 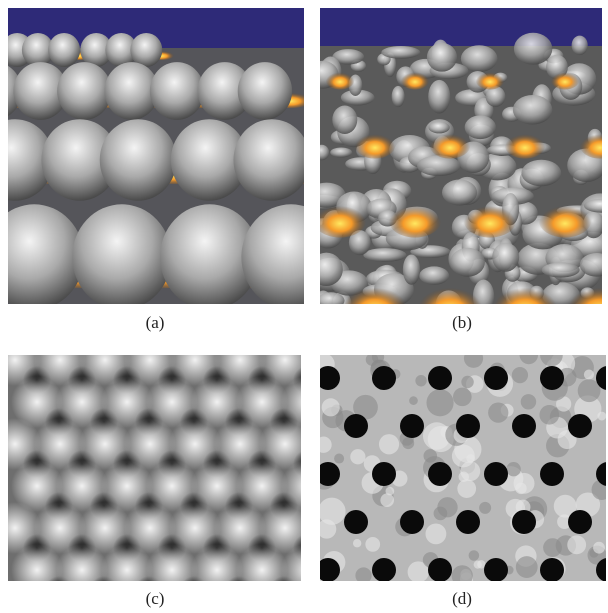 What do you see at coordinates (155, 322) in the screenshot?
I see `panel-label: (a)` at bounding box center [155, 322].